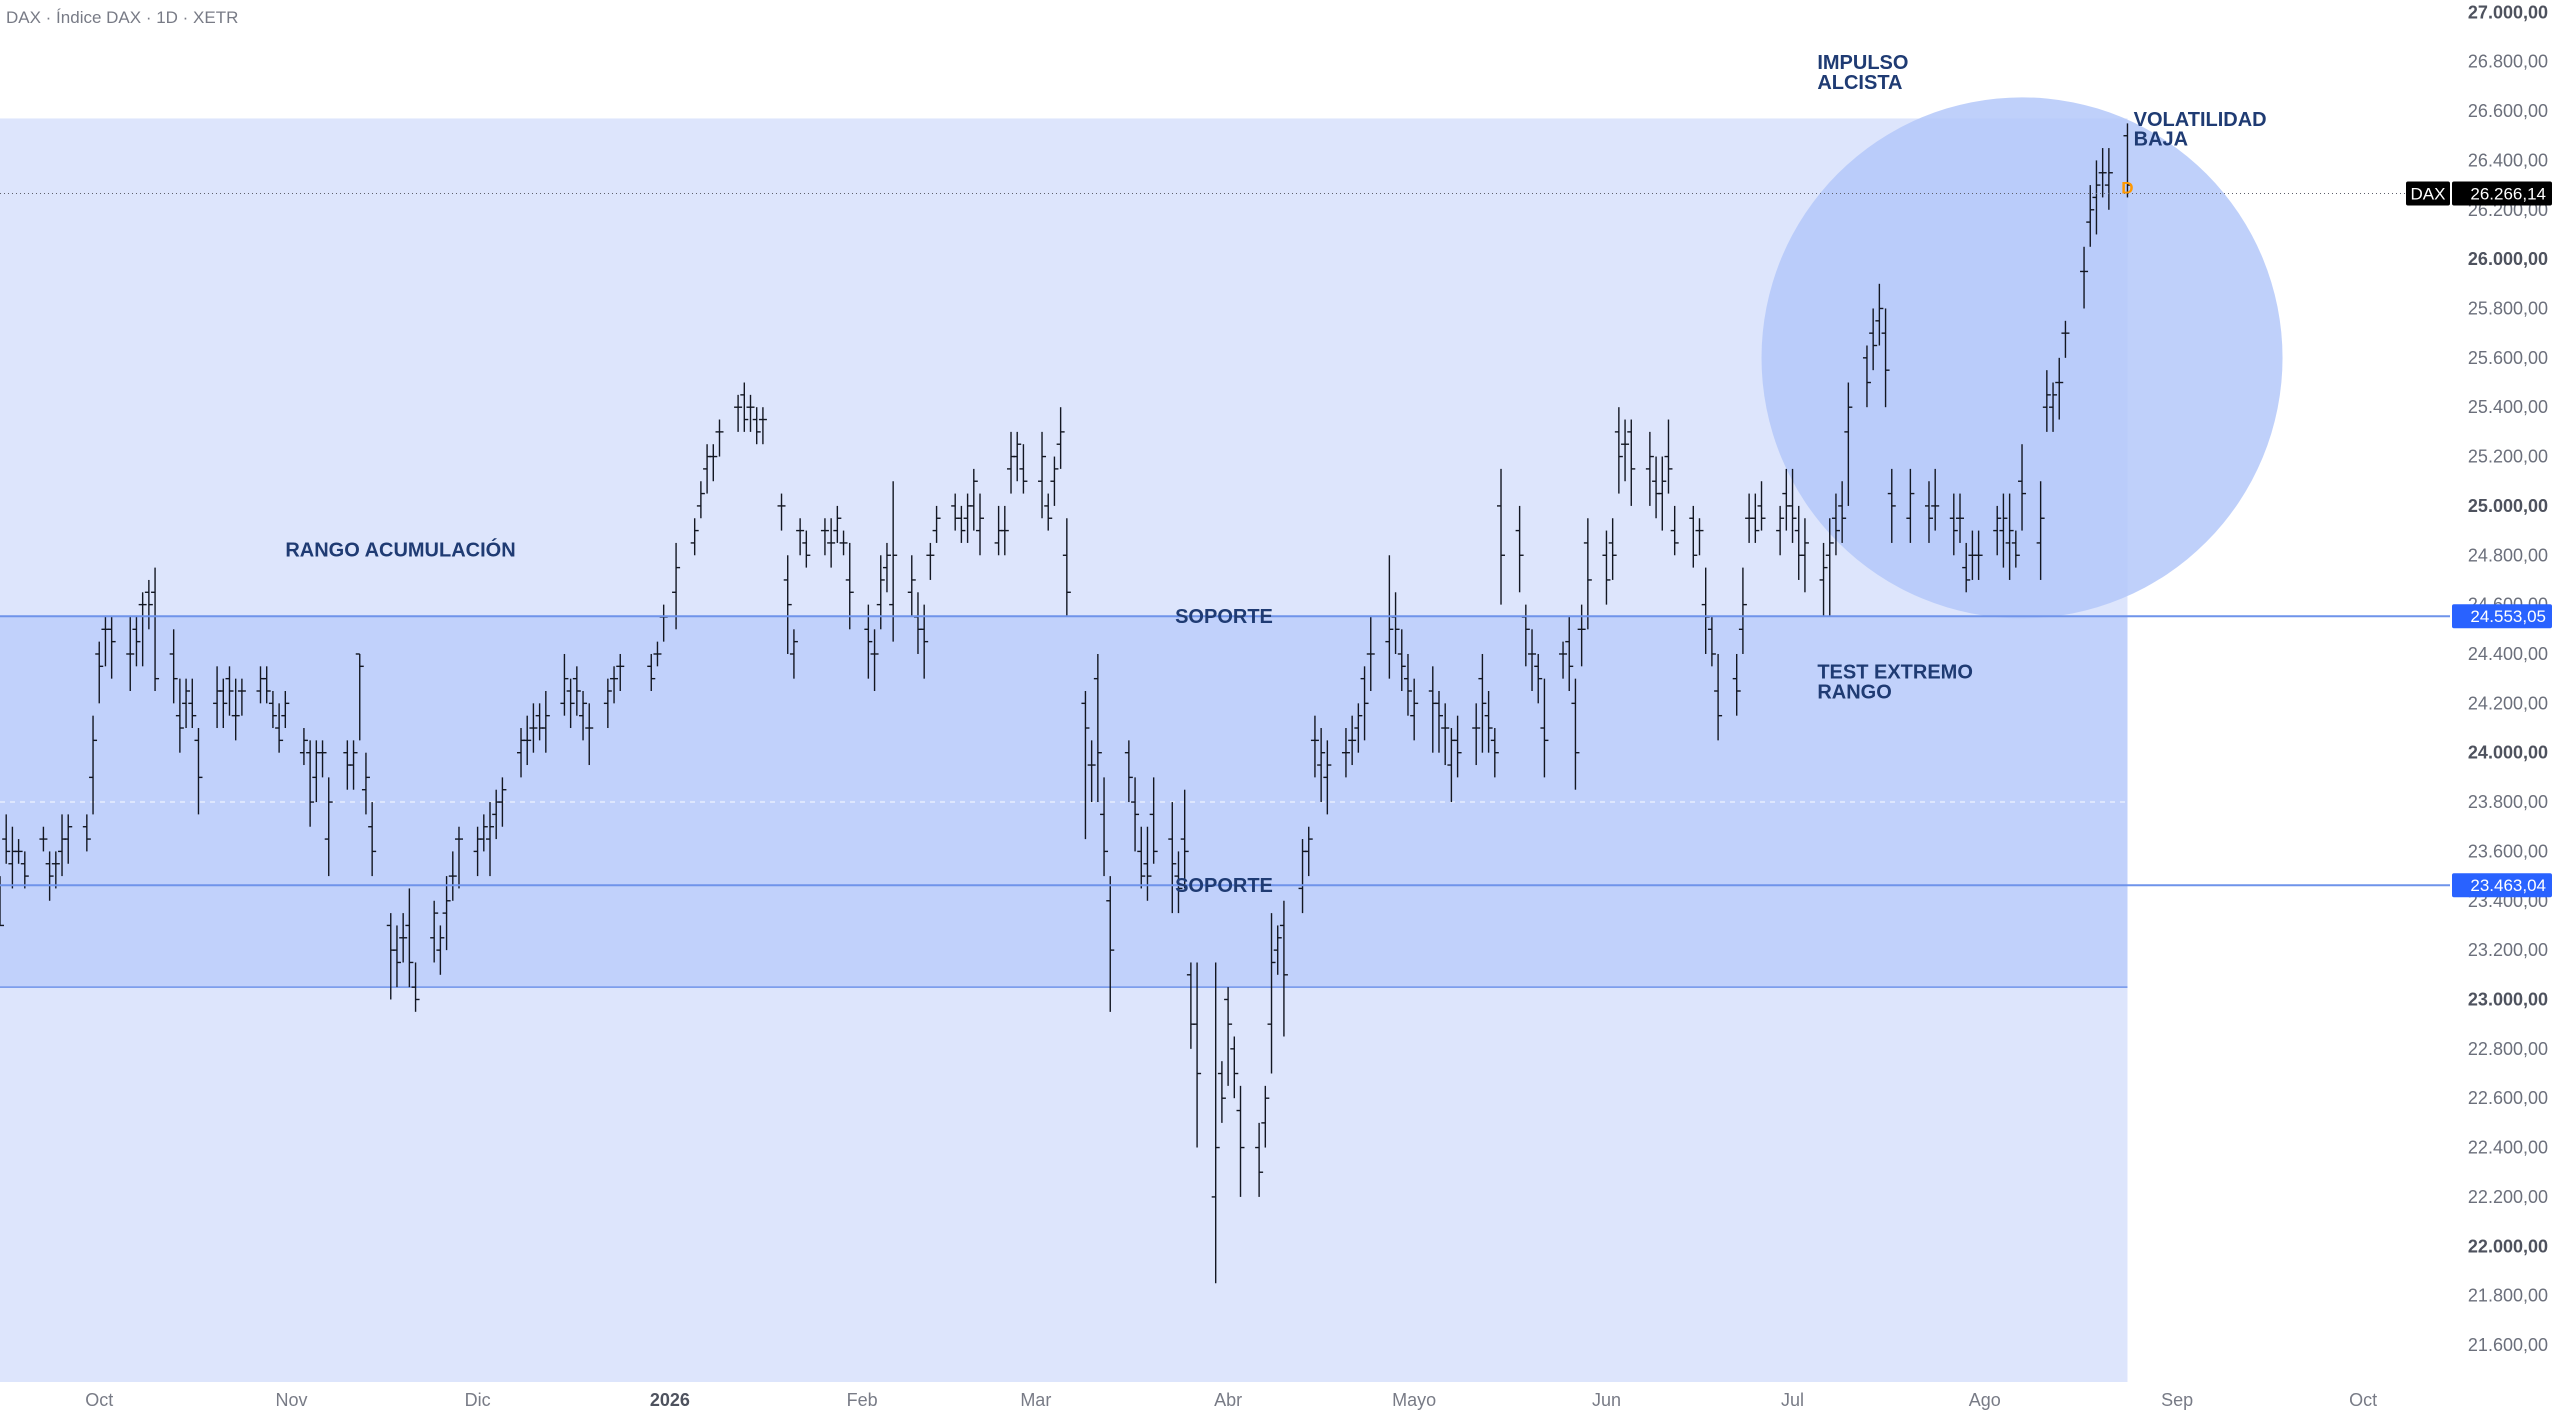 The image size is (2560, 1415). Describe the element at coordinates (2508, 160) in the screenshot. I see `price-tick-label: 26.400,00` at that location.